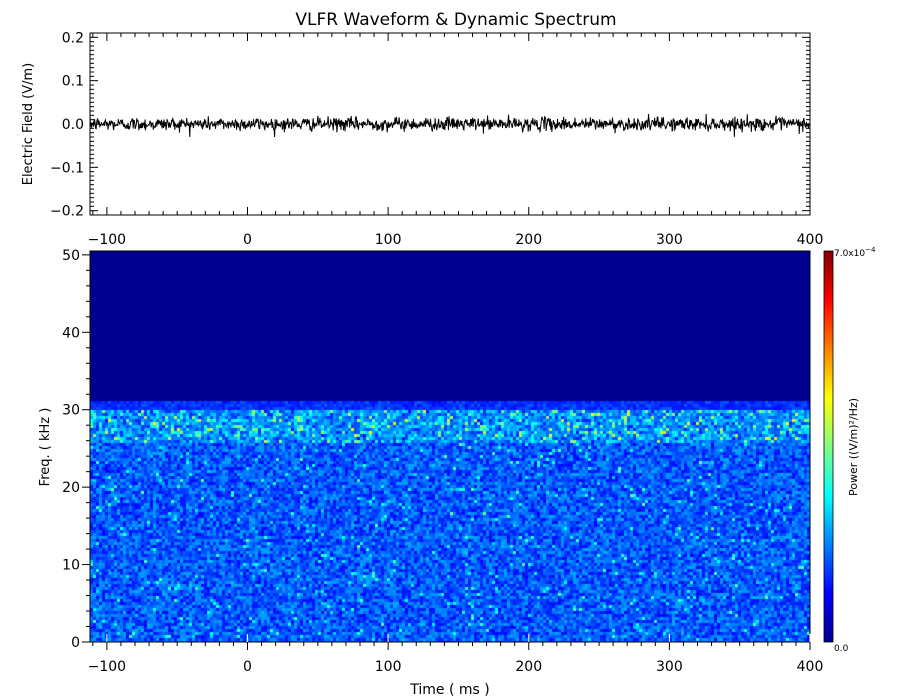  Describe the element at coordinates (67, 212) in the screenshot. I see `waveform-y-tick-label: −0.2` at that location.